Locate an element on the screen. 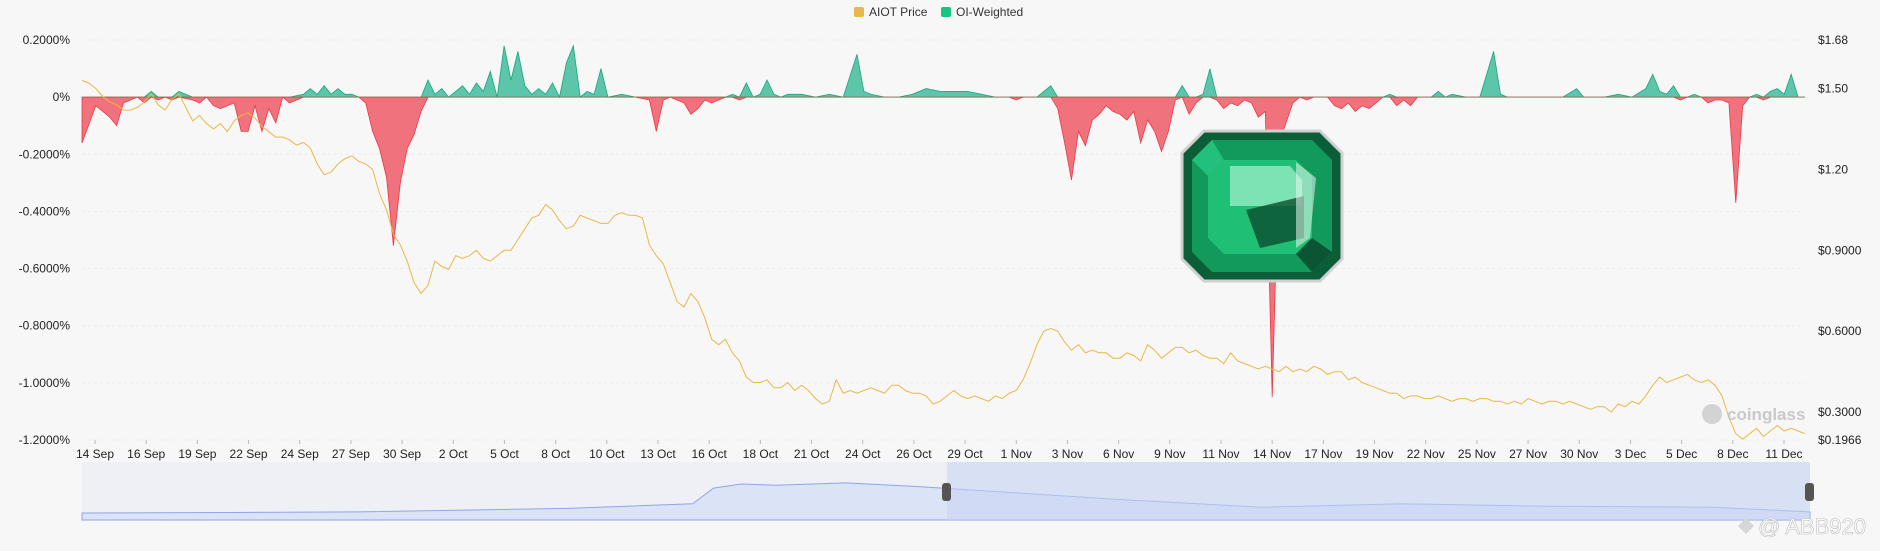  coinglass-watermark: coinglass is located at coordinates (1753, 414).